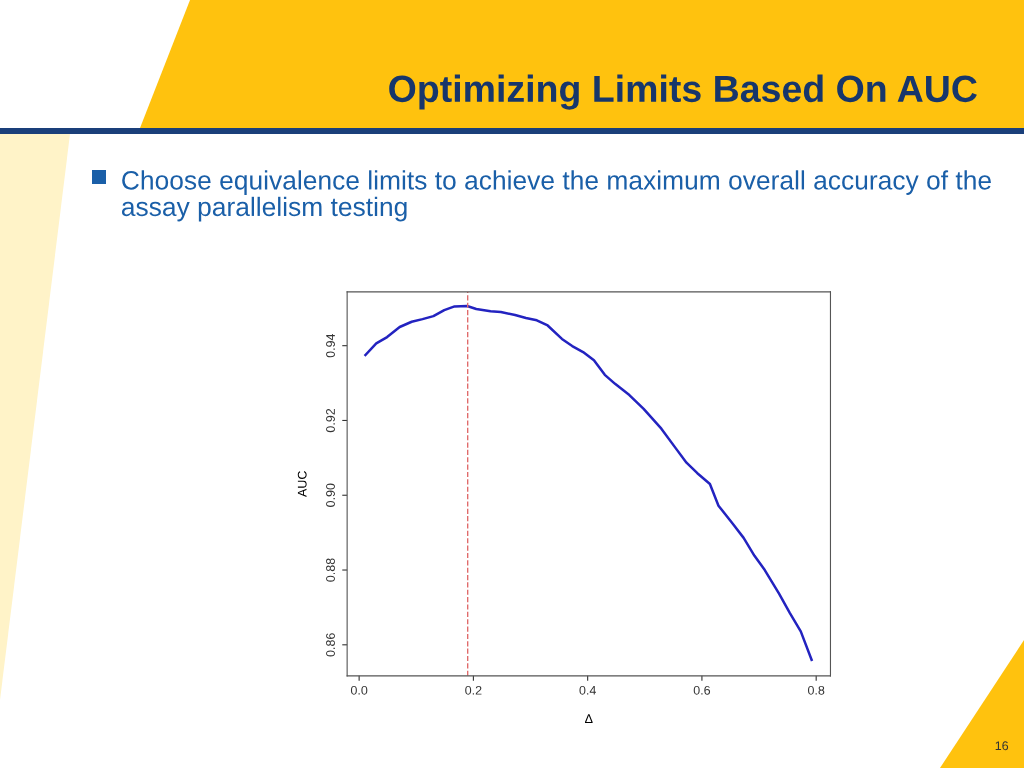  What do you see at coordinates (330, 645) in the screenshot?
I see `y-tick-label: 0.86` at bounding box center [330, 645].